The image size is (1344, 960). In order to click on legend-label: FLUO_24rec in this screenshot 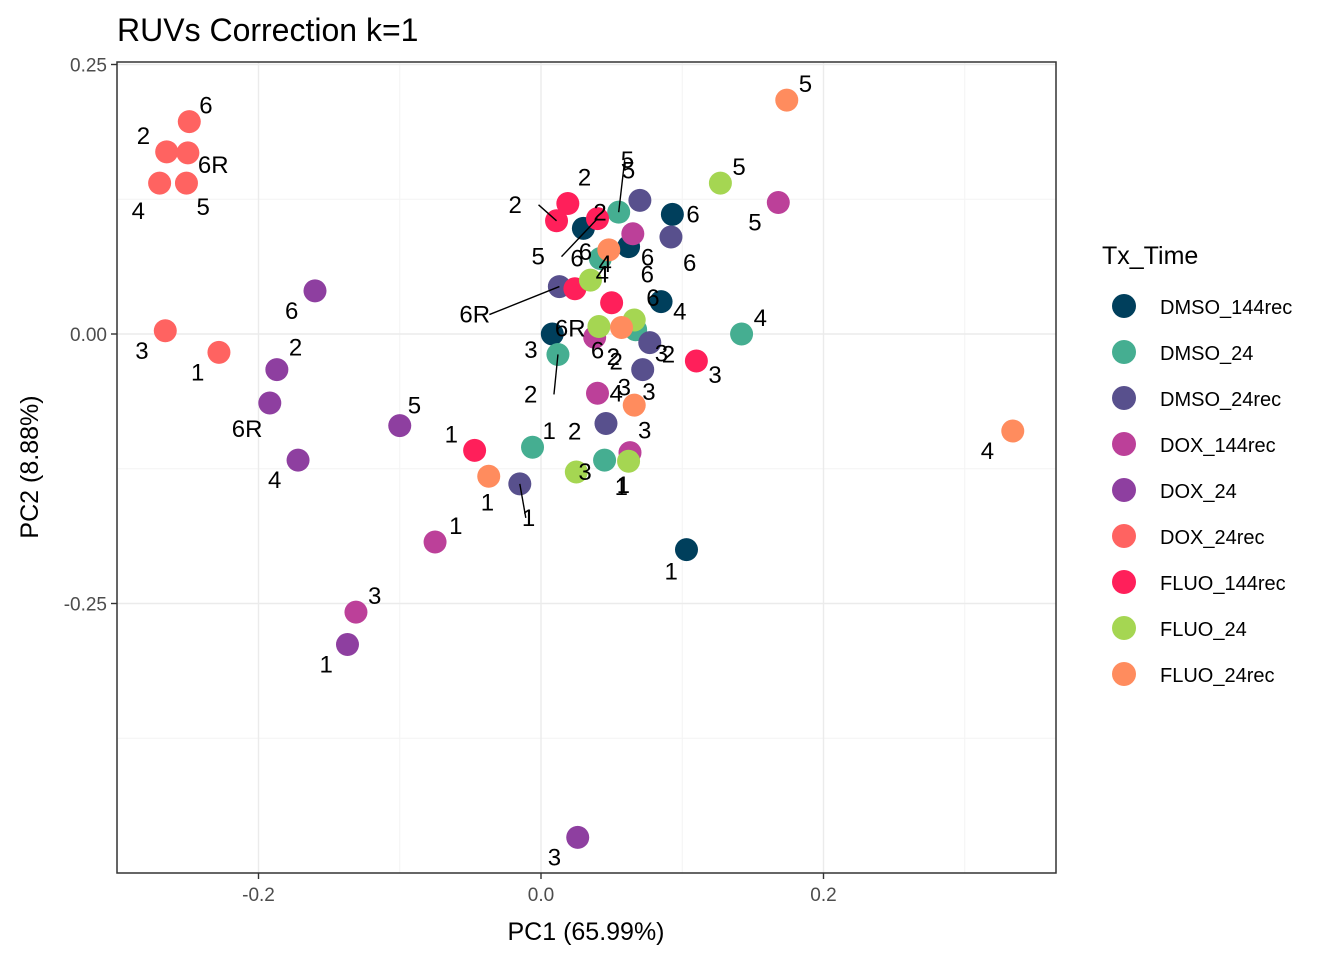, I will do `click(1217, 676)`.